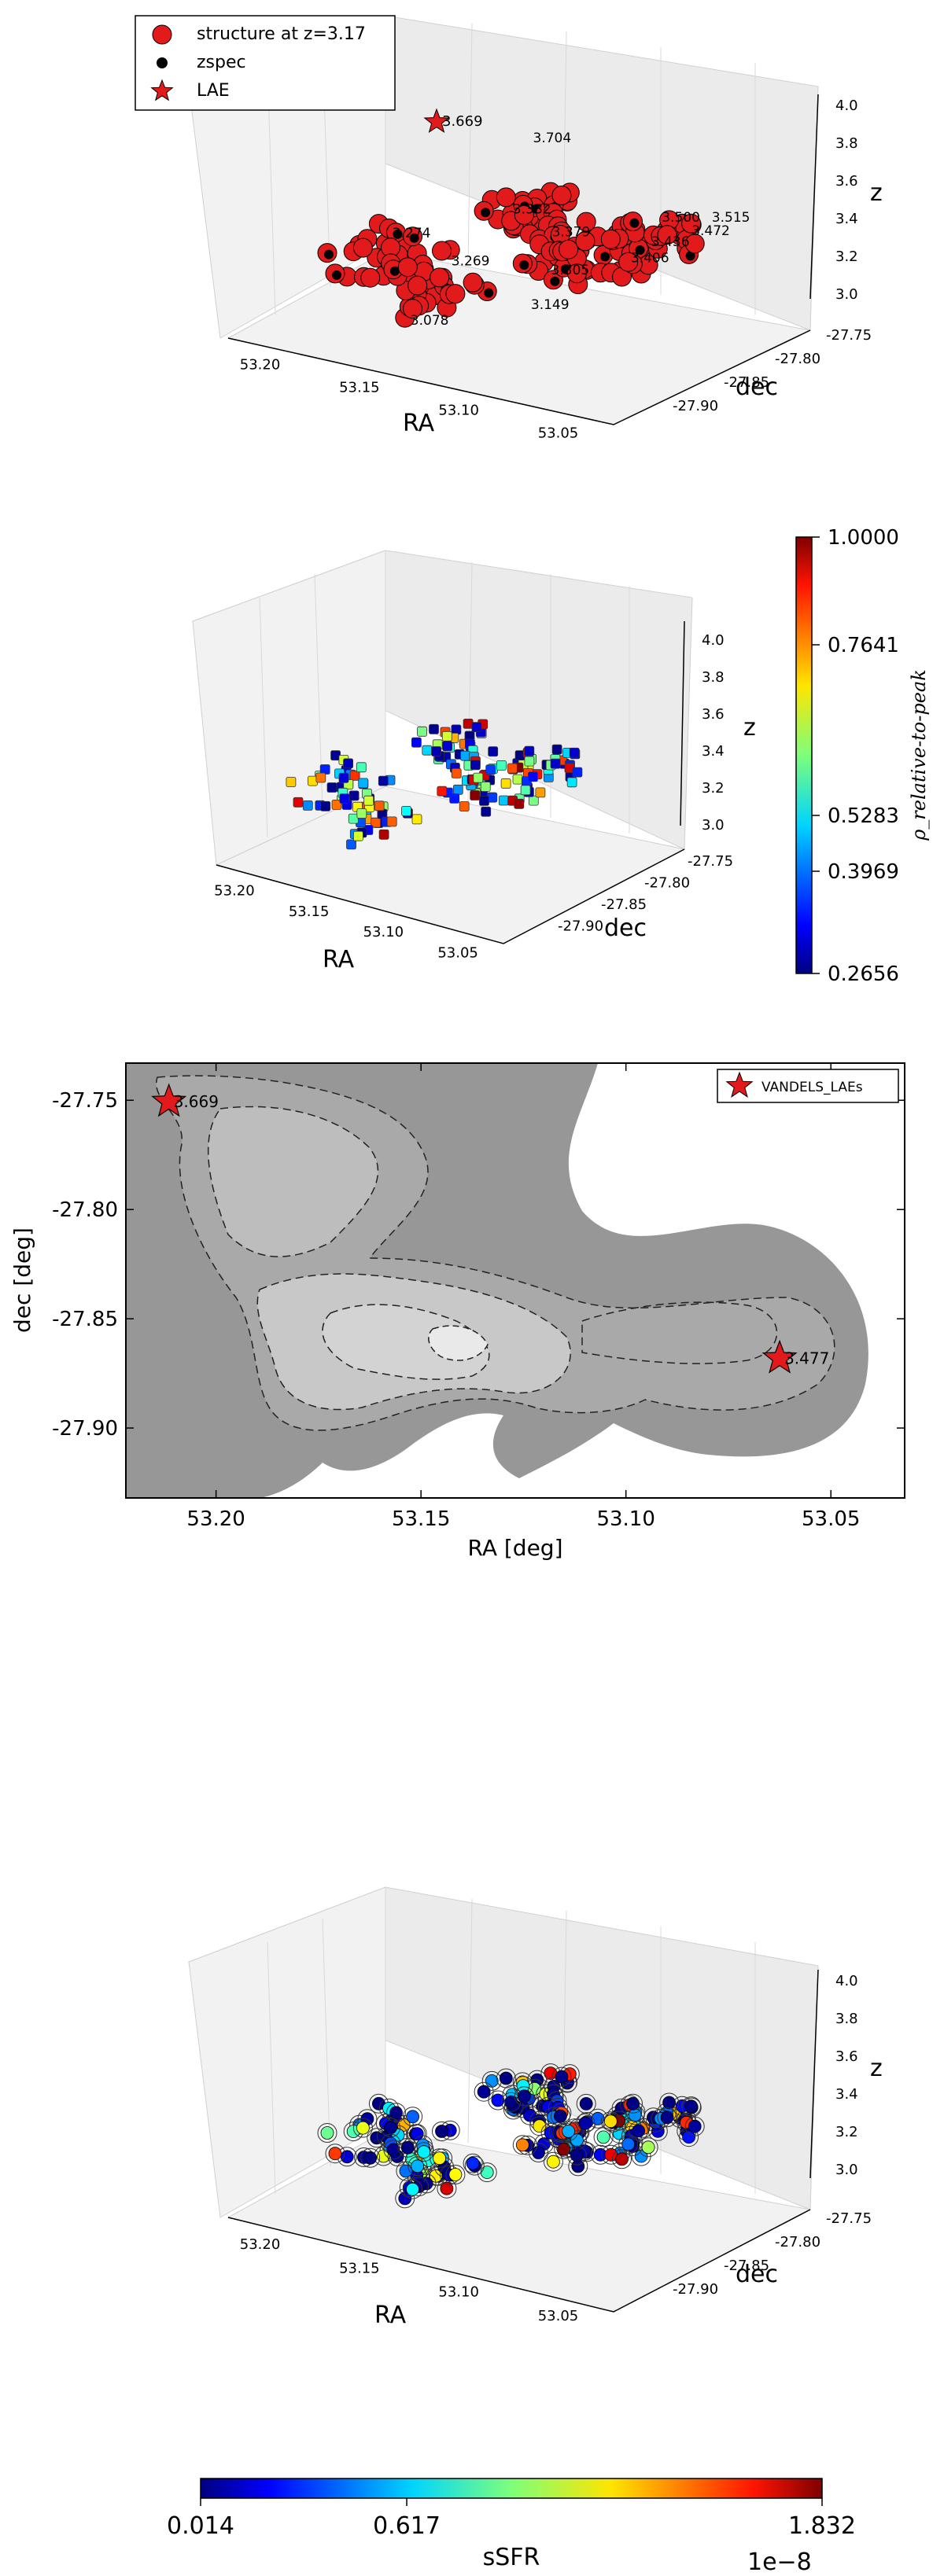 This screenshot has width=944, height=2576. What do you see at coordinates (511, 2041) in the screenshot?
I see `p4-gridlines` at bounding box center [511, 2041].